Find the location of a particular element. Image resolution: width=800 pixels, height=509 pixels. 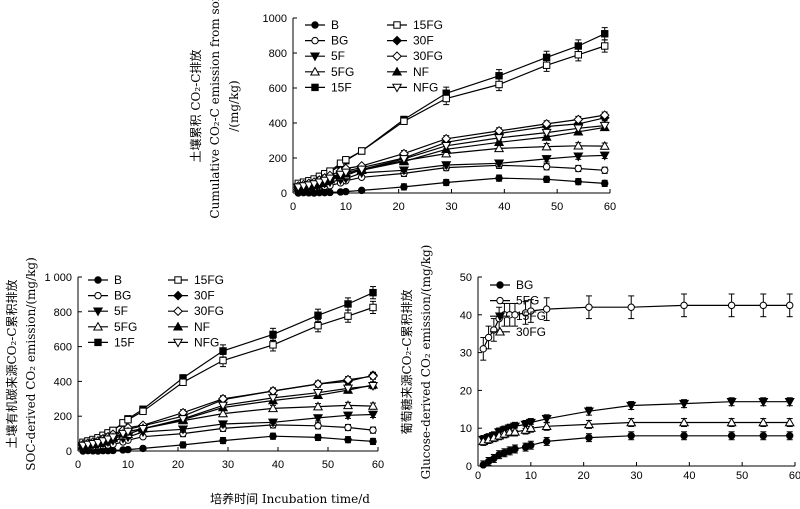

legend-item-15FG: 15FG is located at coordinates (415, 25).